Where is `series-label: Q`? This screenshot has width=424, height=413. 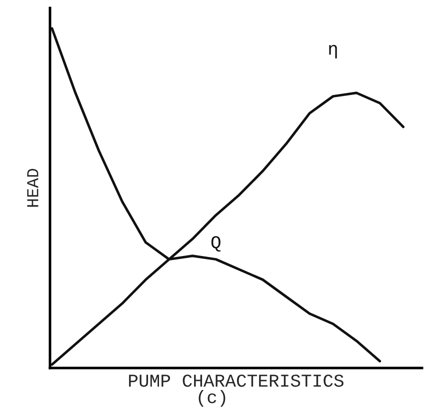
series-label: Q is located at coordinates (216, 244).